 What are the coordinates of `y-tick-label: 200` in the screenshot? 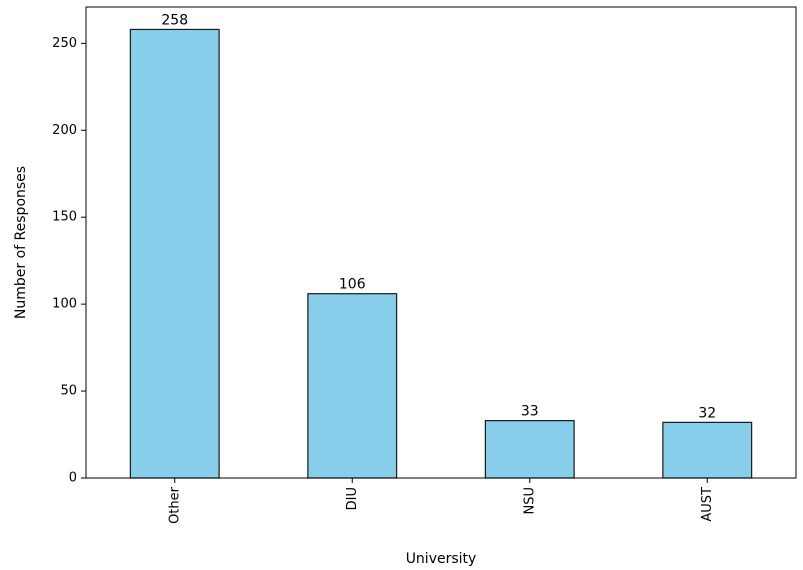 It's located at (64, 130).